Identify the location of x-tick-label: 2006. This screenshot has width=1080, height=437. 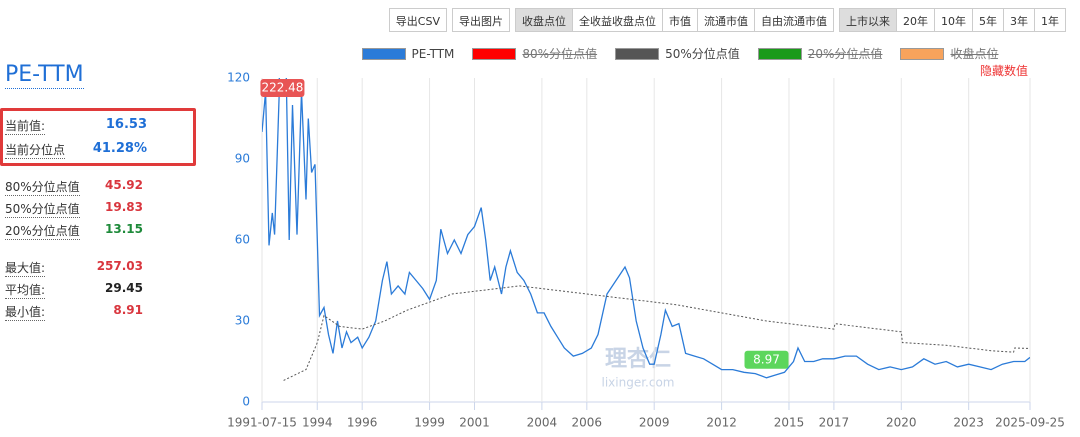
(587, 423).